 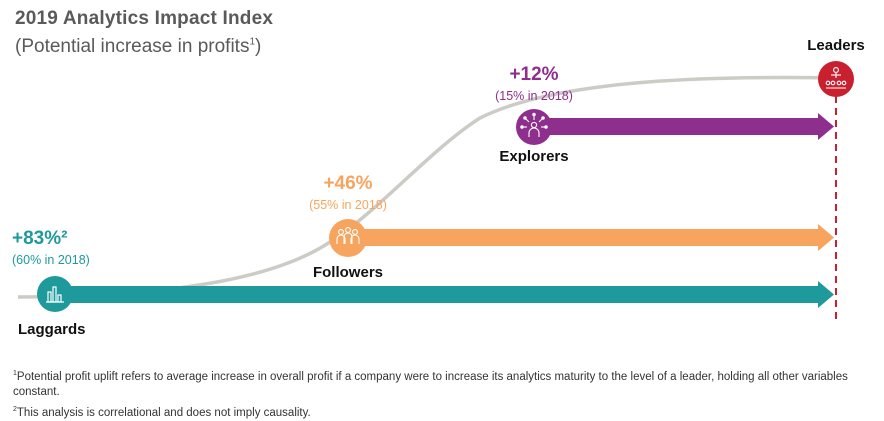 What do you see at coordinates (533, 156) in the screenshot?
I see `explorers-label: Explorers` at bounding box center [533, 156].